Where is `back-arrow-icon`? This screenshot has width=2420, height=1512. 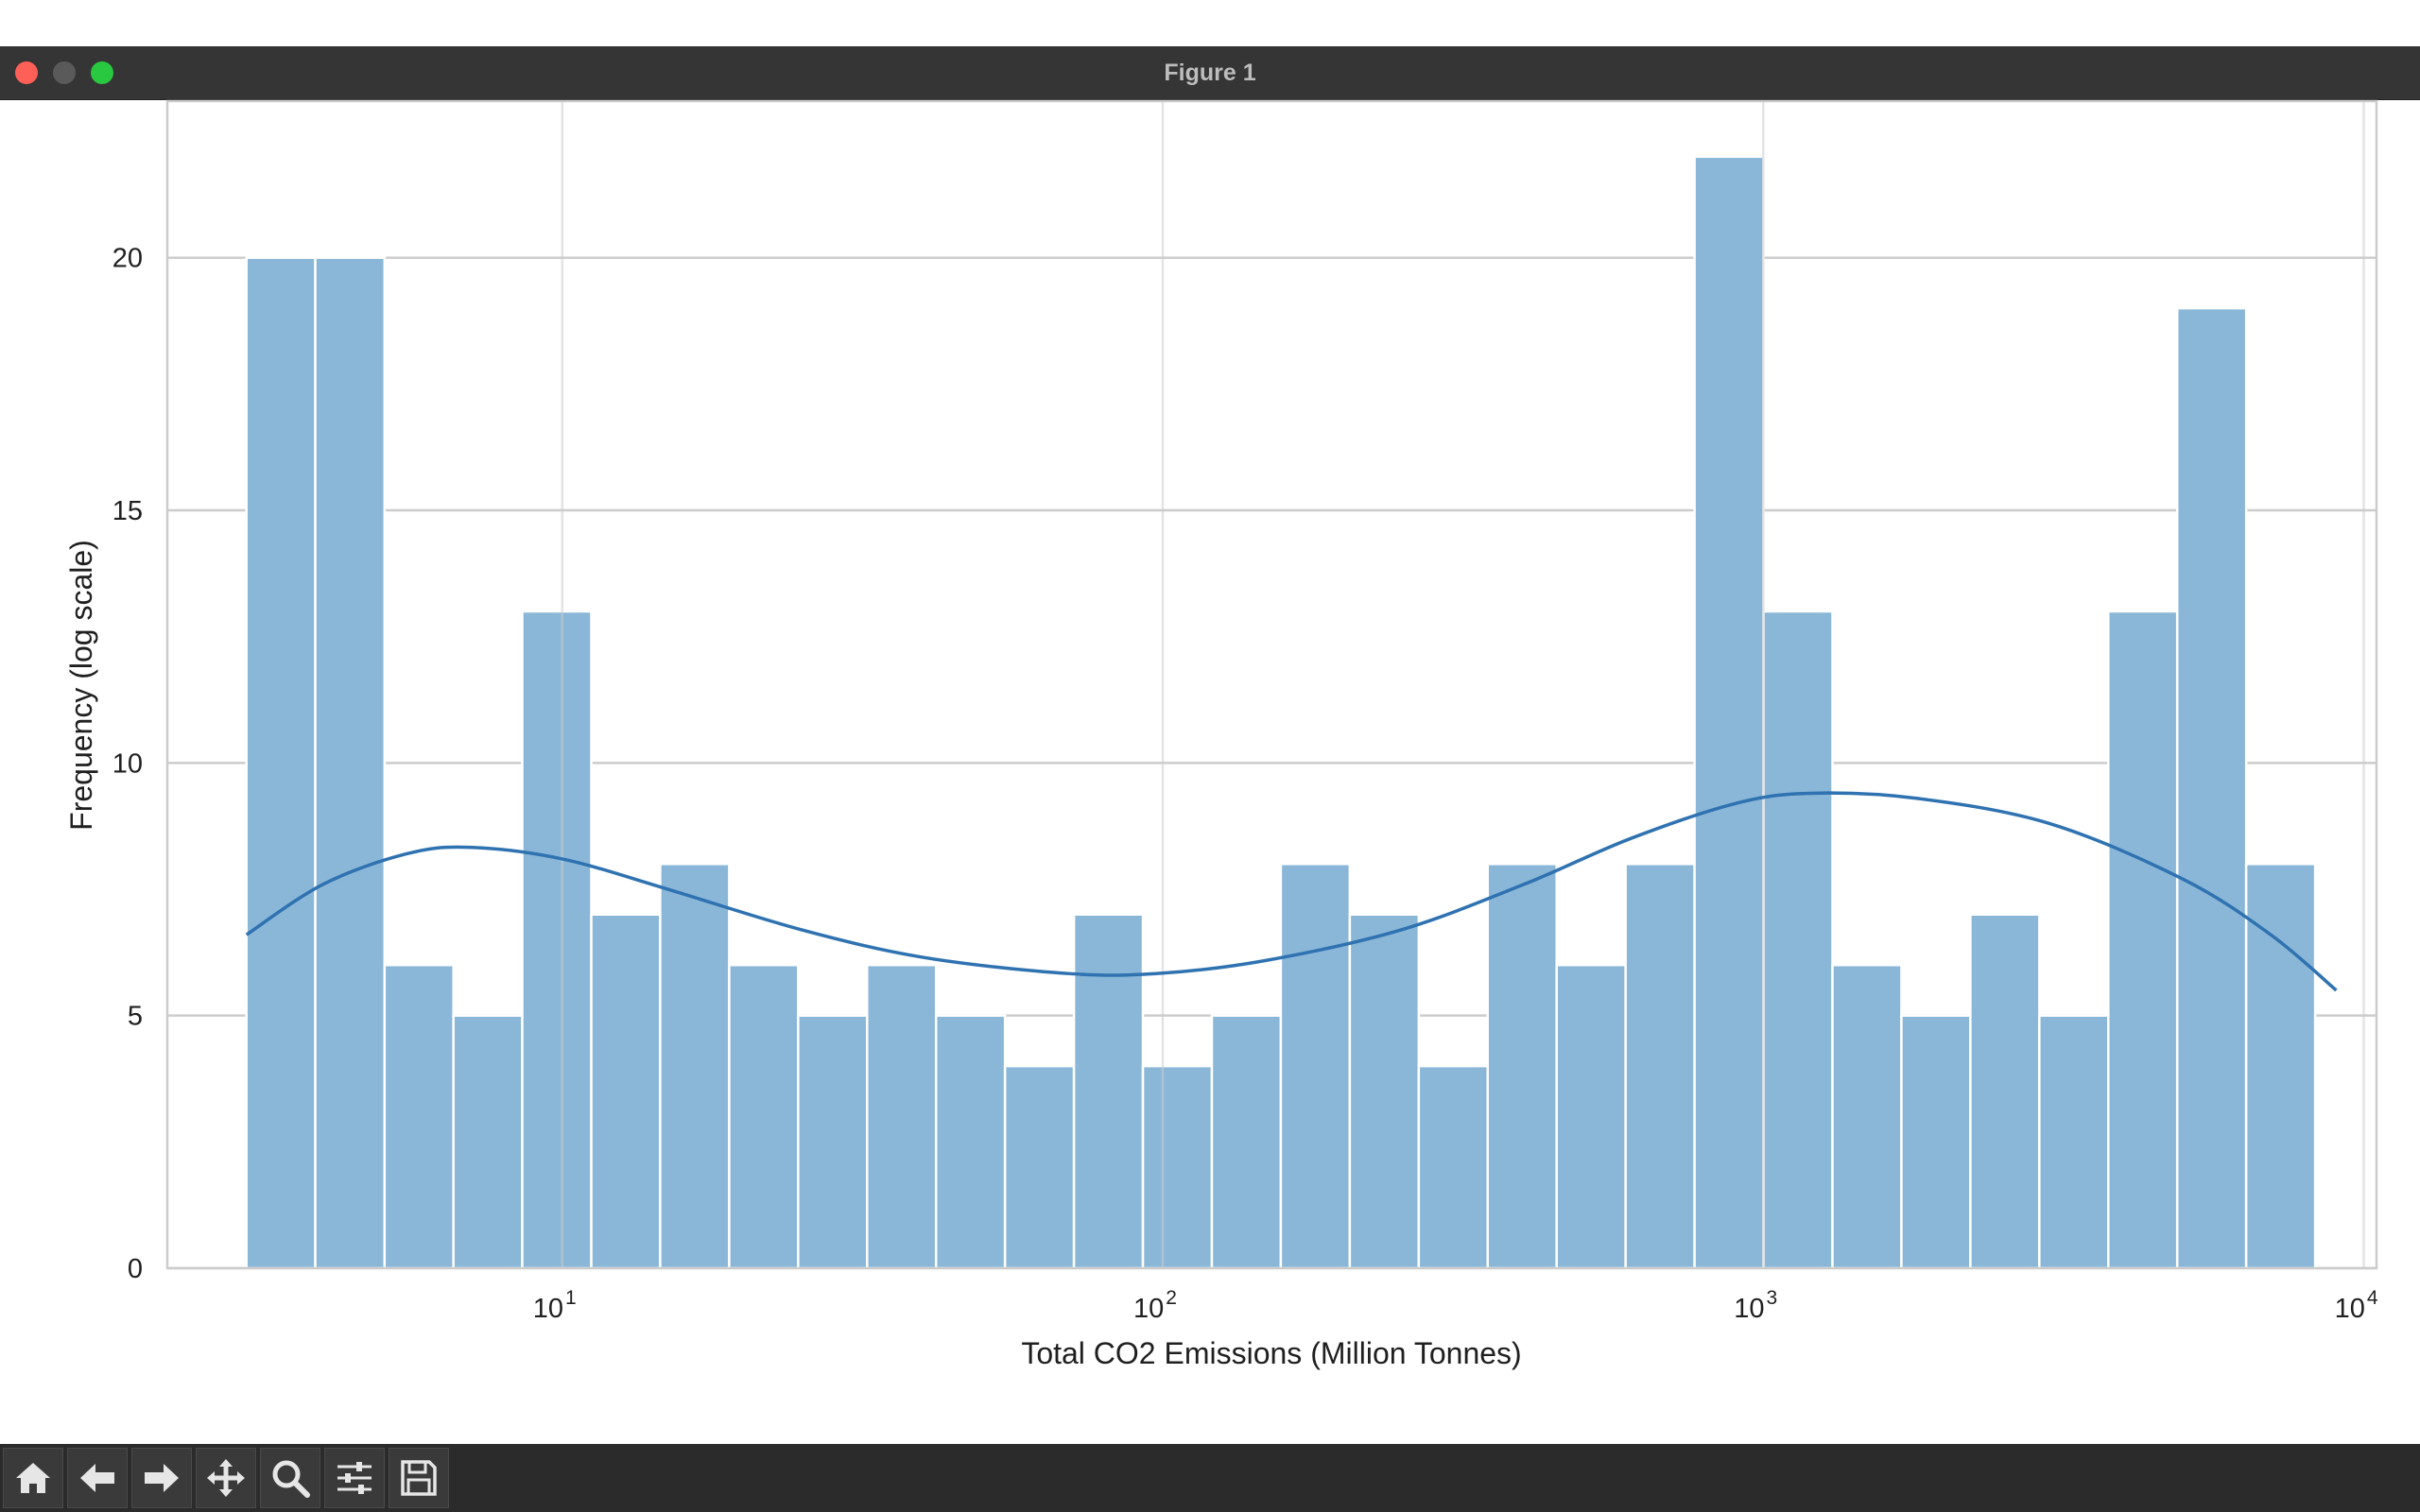
back-arrow-icon is located at coordinates (97, 1478).